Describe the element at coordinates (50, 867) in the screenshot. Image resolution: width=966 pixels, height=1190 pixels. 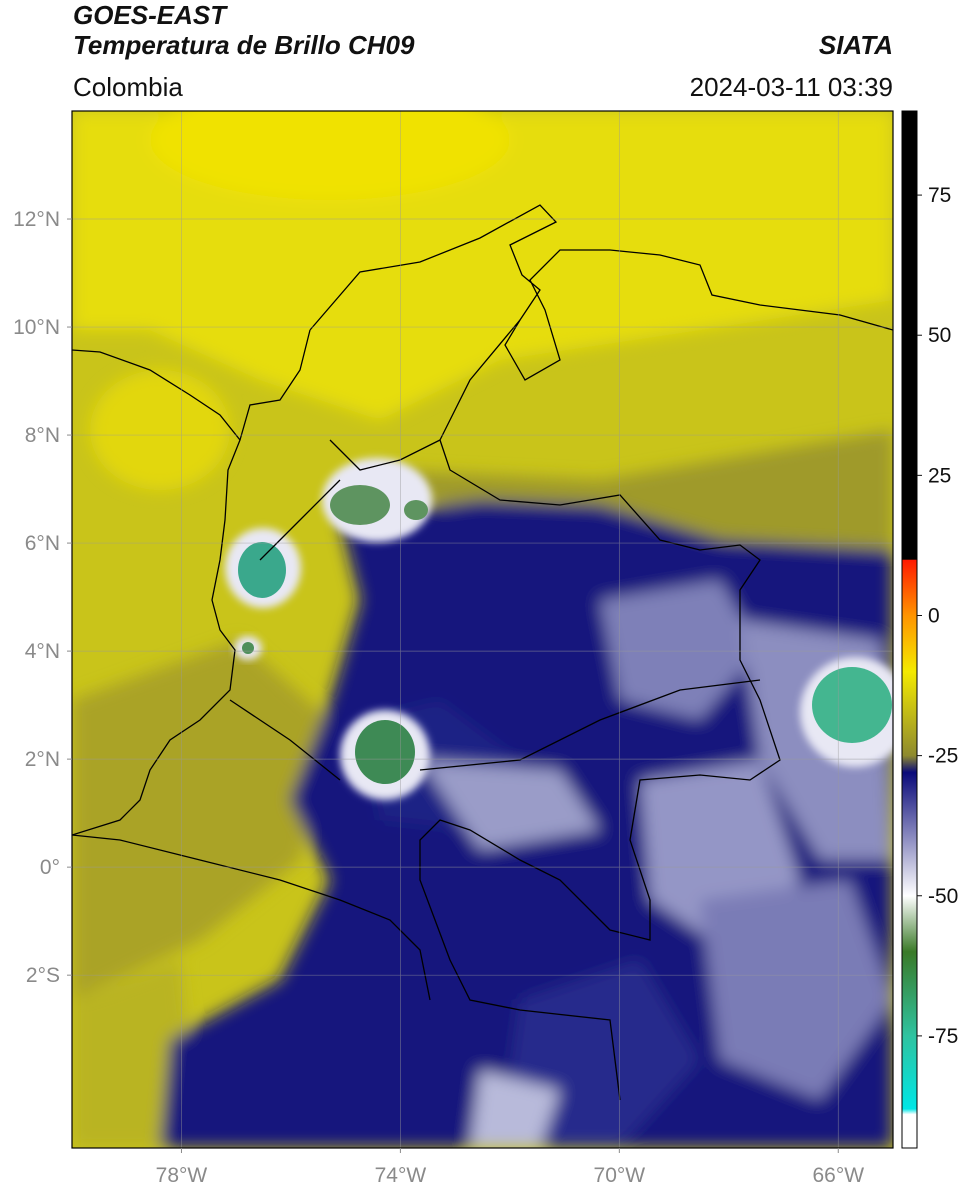
I see `lat-tick-label: 0°` at that location.